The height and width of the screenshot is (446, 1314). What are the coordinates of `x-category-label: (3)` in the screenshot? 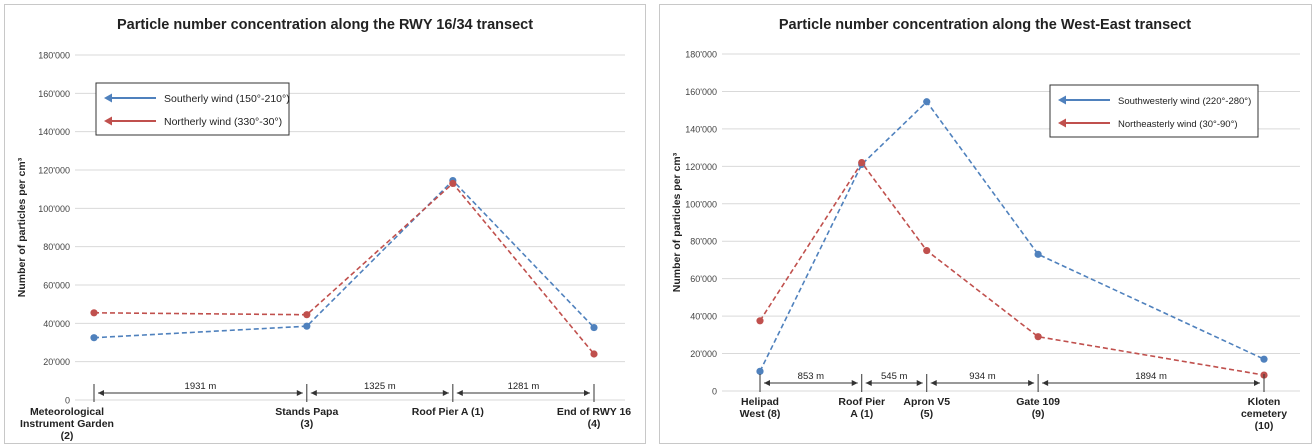 It's located at (306, 424).